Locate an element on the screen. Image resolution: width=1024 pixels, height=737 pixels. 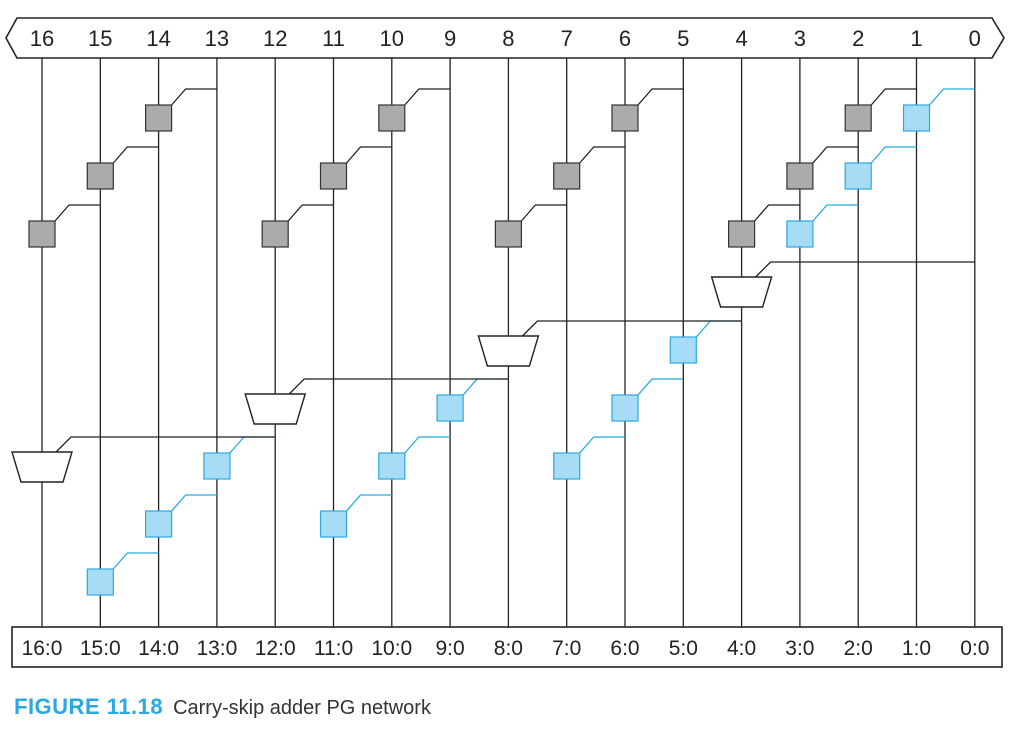
output-label-5: 5:0 is located at coordinates (683, 648).